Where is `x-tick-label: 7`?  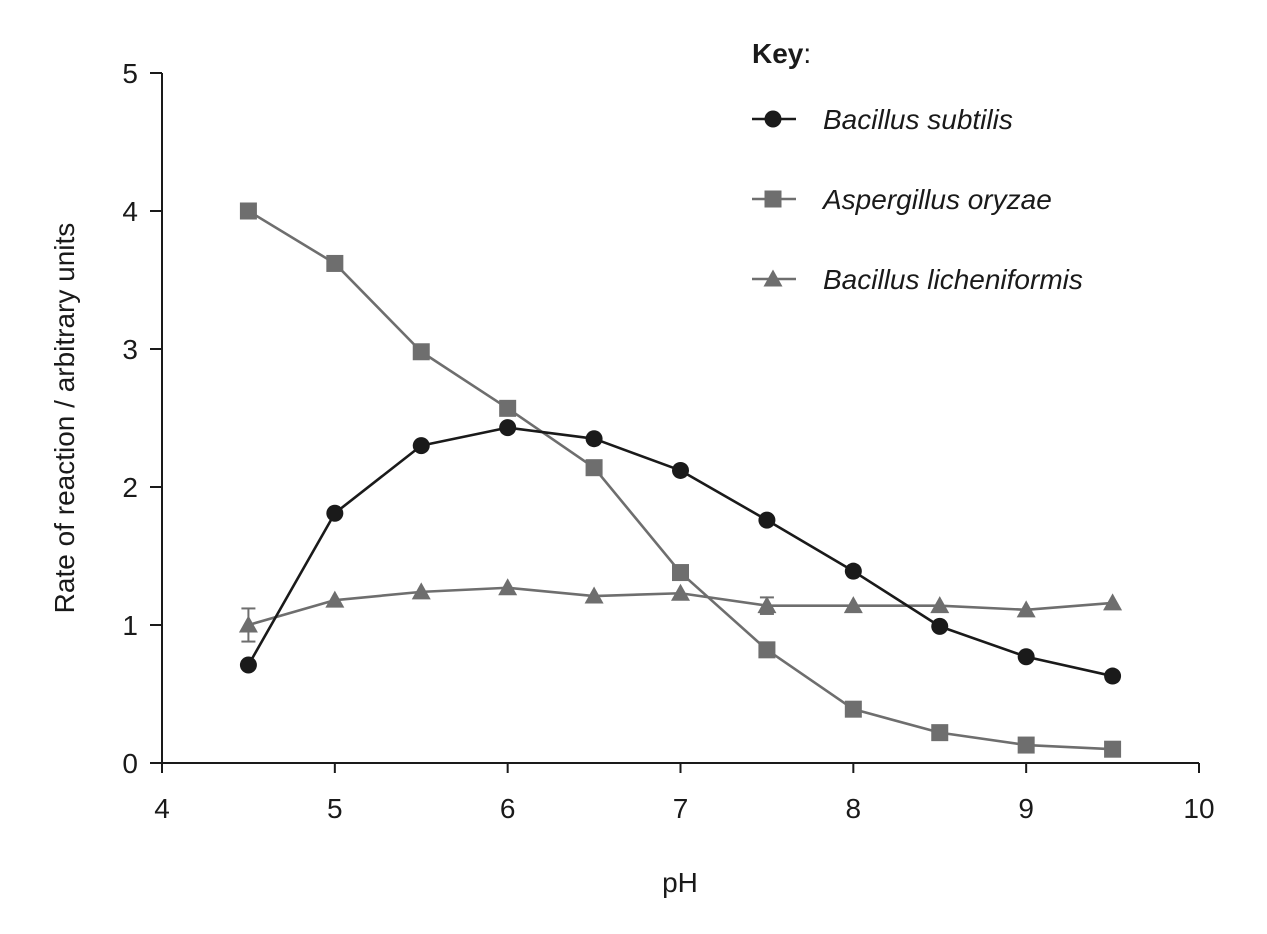
x-tick-label: 7 is located at coordinates (681, 808).